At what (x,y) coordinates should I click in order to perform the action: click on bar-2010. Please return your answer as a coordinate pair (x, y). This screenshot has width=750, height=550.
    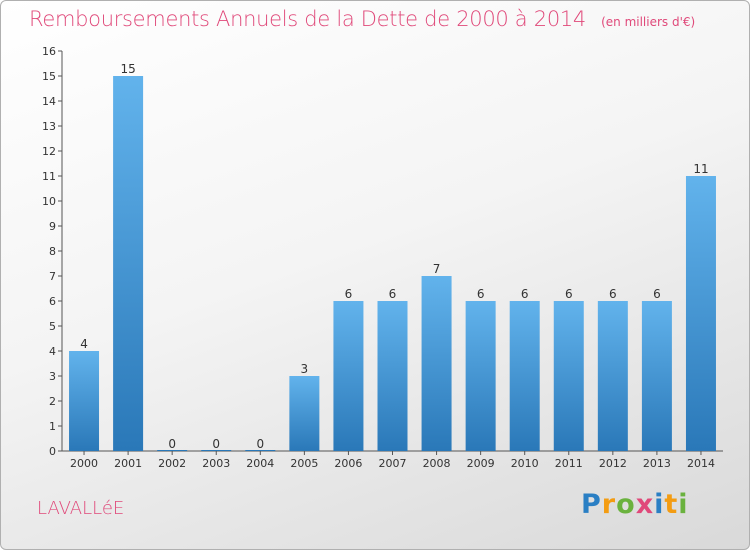
    Looking at the image, I should click on (524, 376).